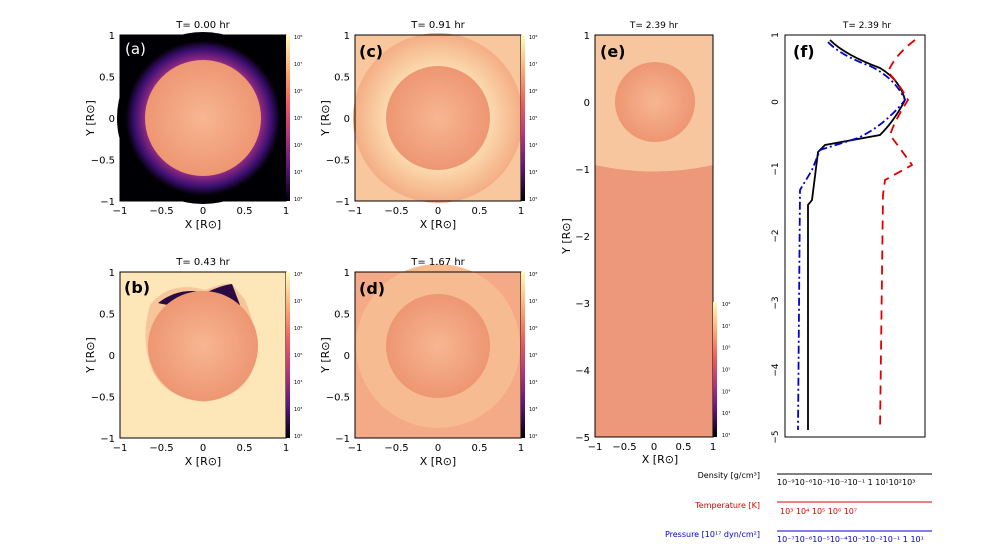 The image size is (981, 552). Describe the element at coordinates (867, 26) in the screenshot. I see `panel-f-title: T= 2.39 hr` at that location.